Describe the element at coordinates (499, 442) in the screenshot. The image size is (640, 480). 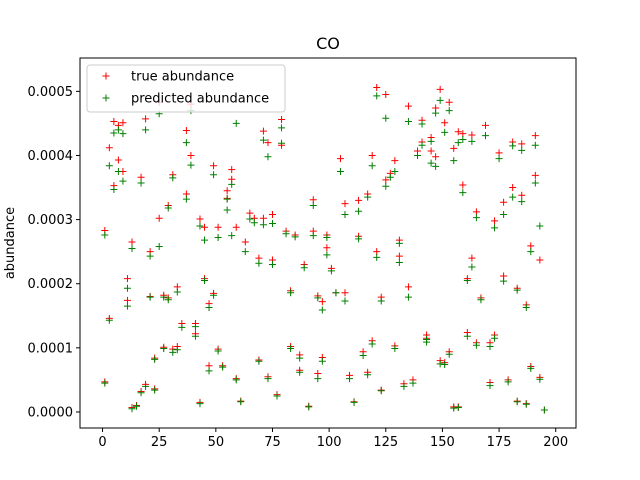
I see `x-tick-label: 175` at that location.